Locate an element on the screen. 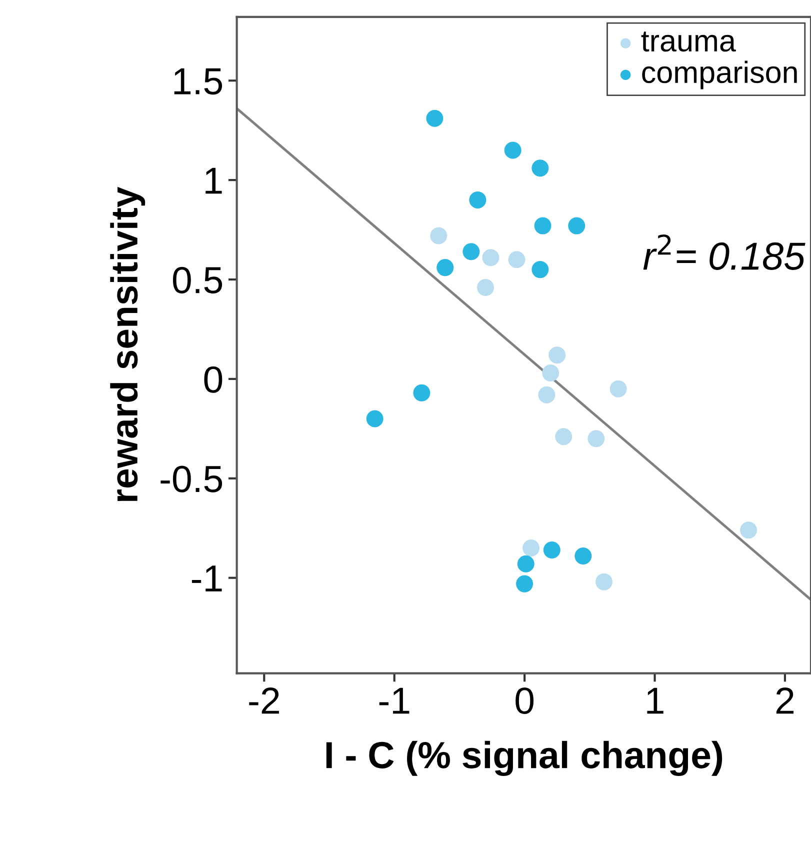  y-tick-label: 0.5 is located at coordinates (197, 280).